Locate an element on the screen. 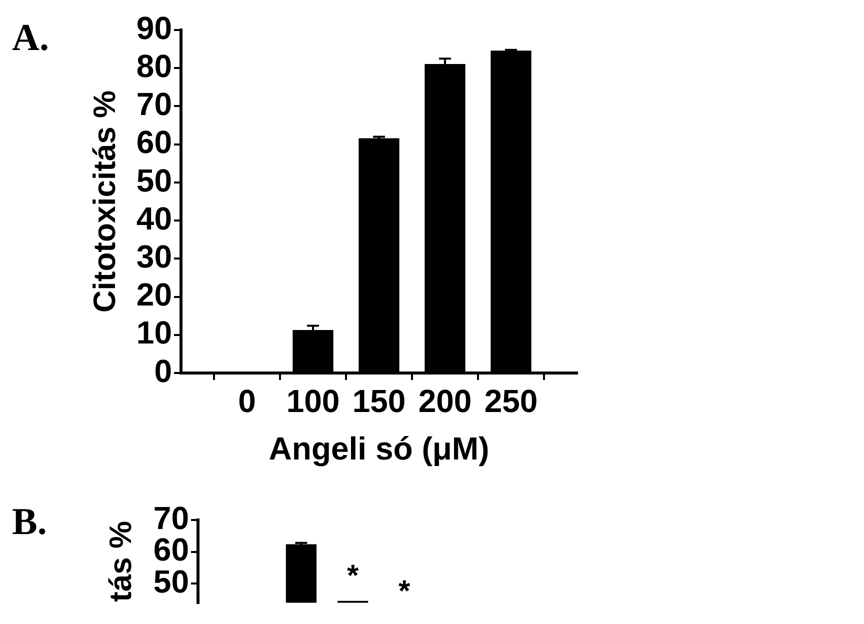 This screenshot has width=864, height=624. y-axis-title: tás % is located at coordinates (120, 561).